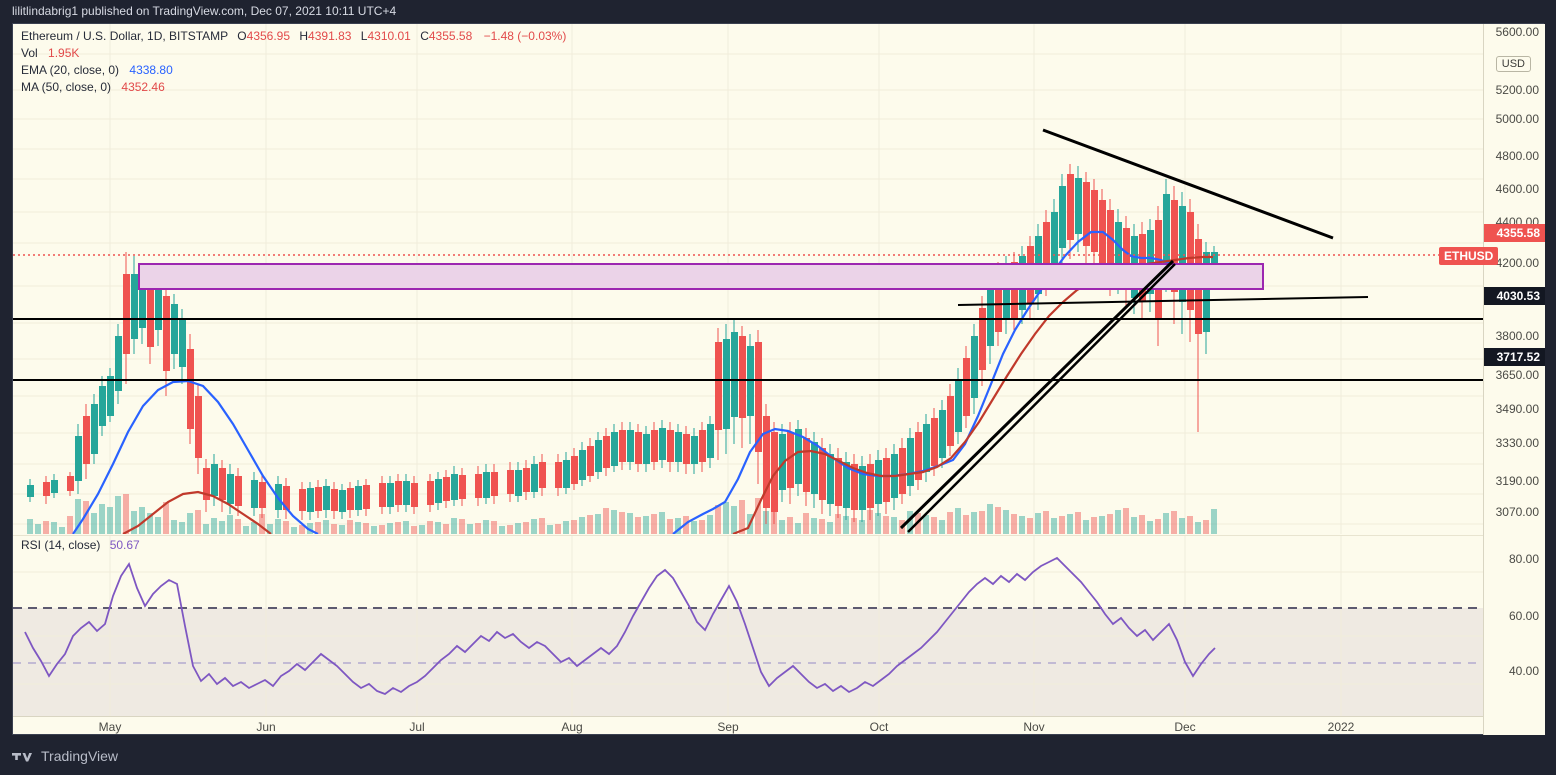 The image size is (1556, 775). I want to click on legend-h-value: 4391.83, so click(330, 36).